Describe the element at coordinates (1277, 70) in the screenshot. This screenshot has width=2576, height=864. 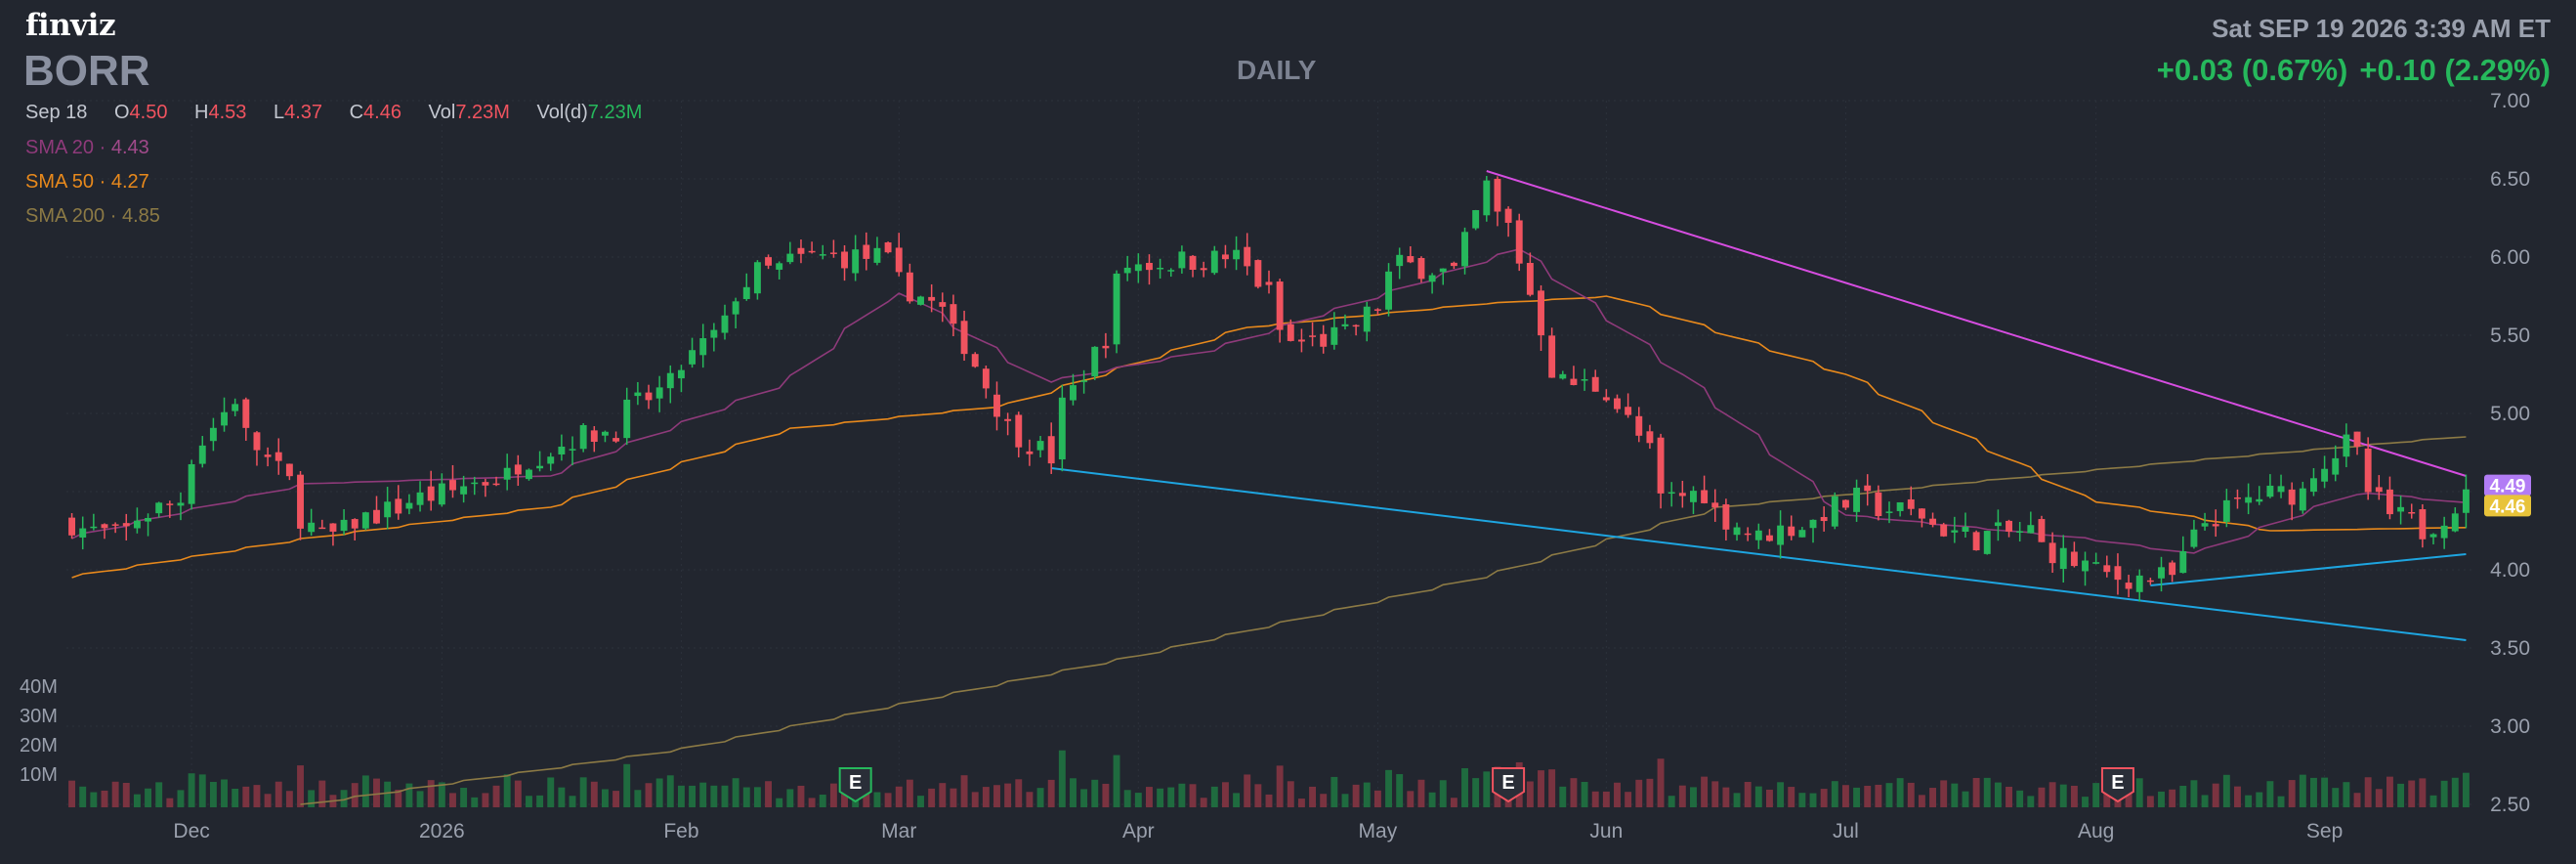
I see `timeframe-label: DAILY` at that location.